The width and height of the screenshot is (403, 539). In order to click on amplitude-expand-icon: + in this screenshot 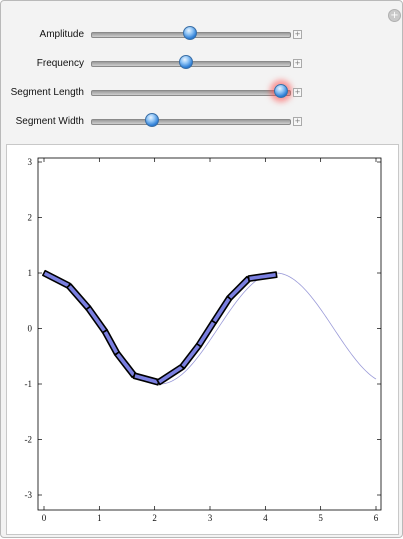, I will do `click(297, 34)`.